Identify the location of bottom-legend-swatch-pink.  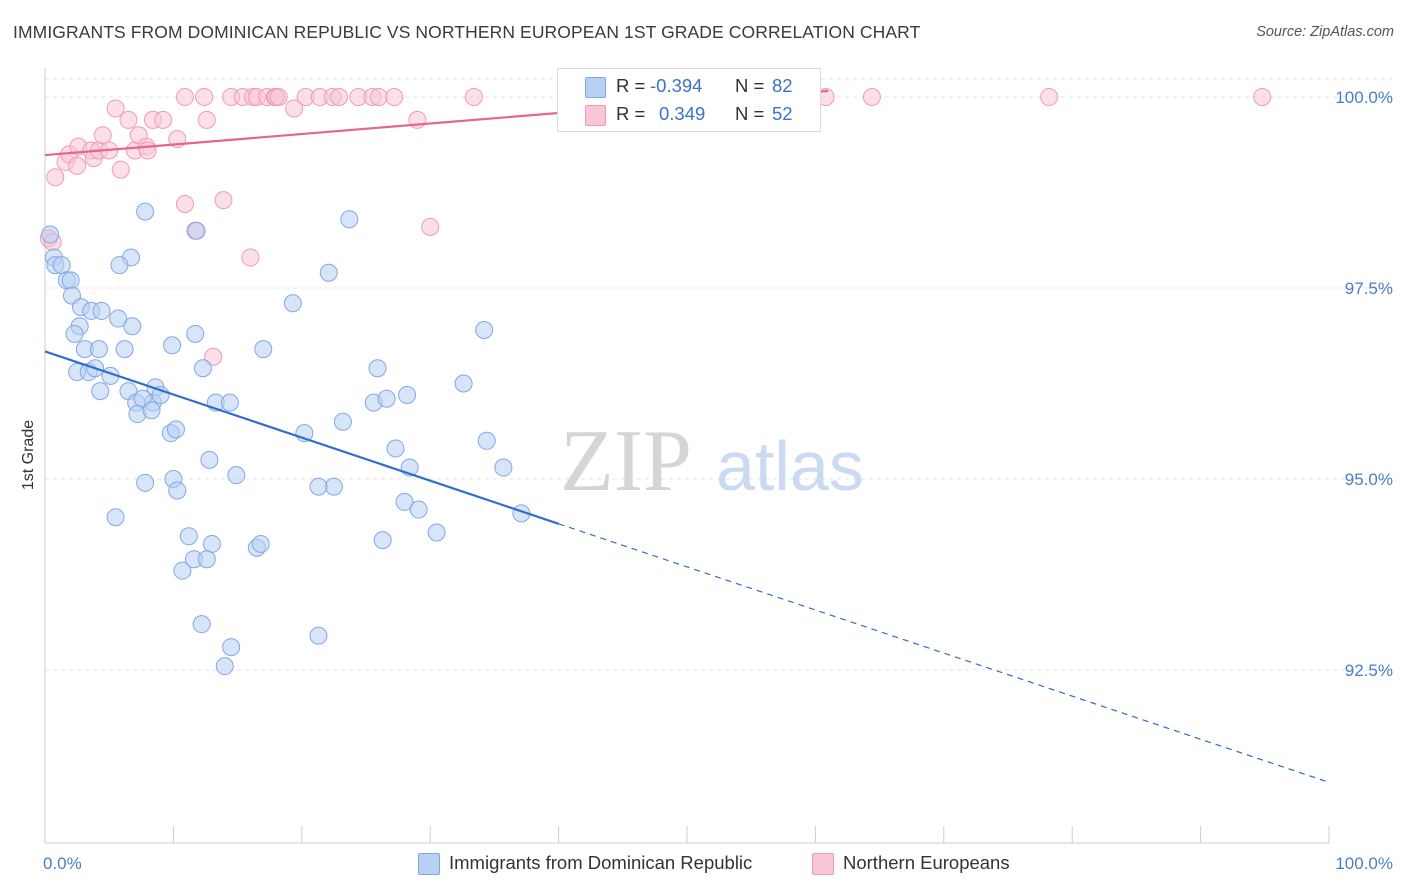
(823, 864).